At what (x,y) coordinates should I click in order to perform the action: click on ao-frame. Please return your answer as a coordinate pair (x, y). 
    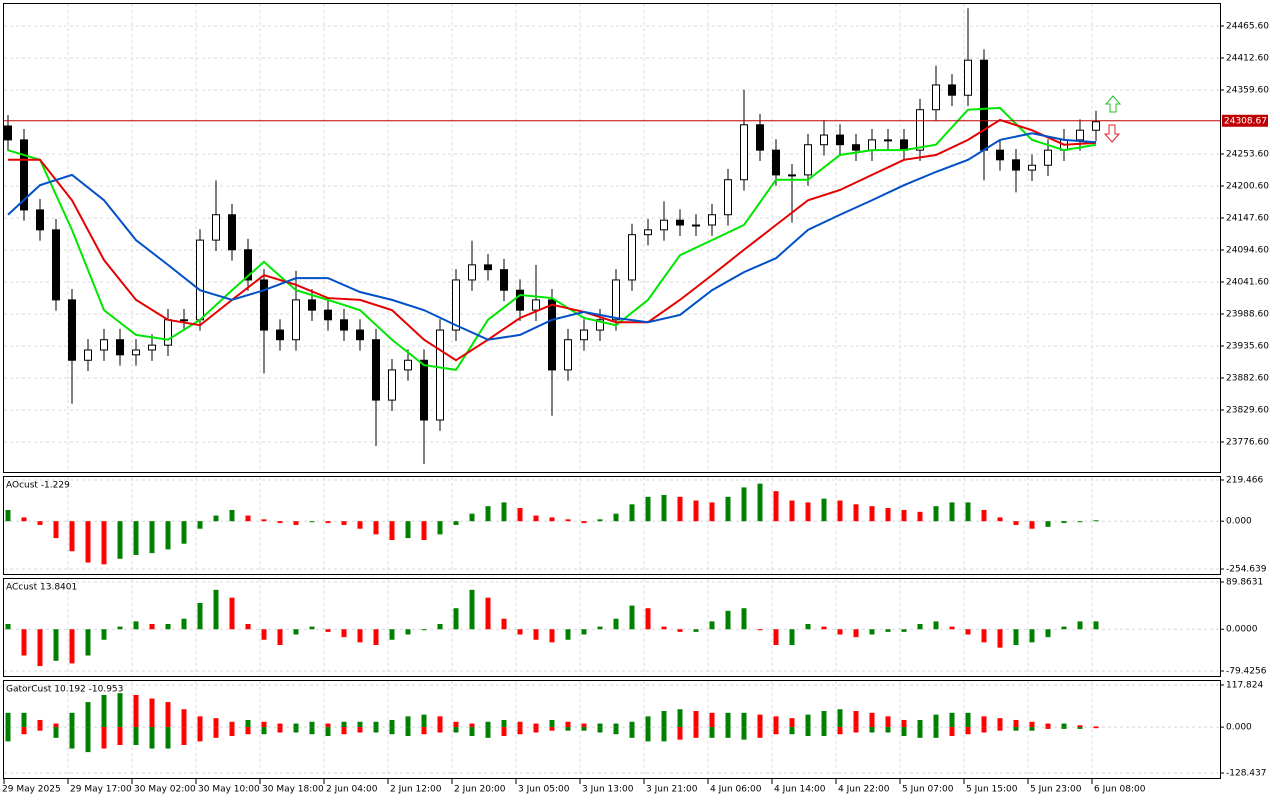
    Looking at the image, I should click on (612, 525).